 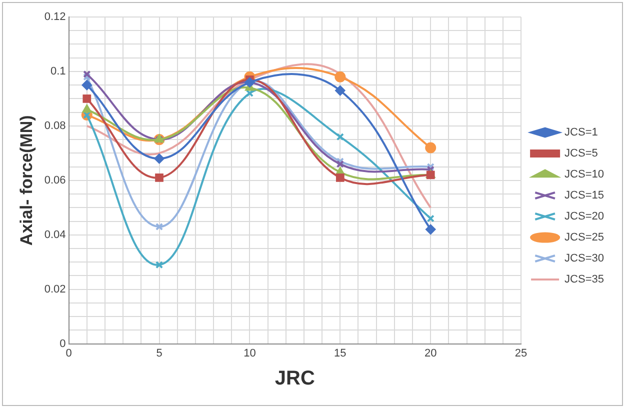 I want to click on y-tick-label: 0.02, so click(x=55, y=289).